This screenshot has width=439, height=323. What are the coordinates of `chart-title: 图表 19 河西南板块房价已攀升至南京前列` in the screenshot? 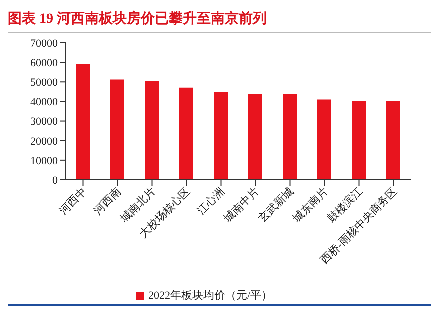 It's located at (219, 20).